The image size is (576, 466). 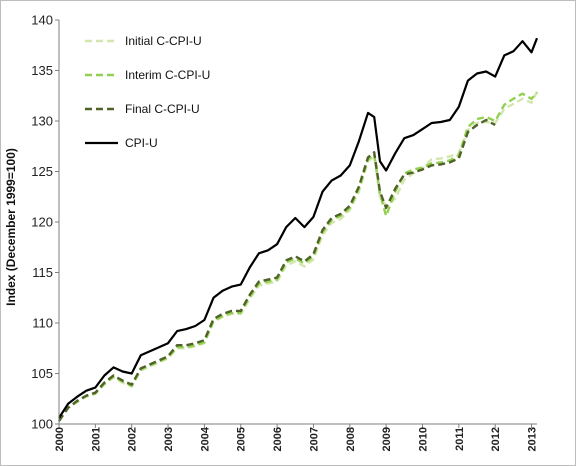 What do you see at coordinates (351, 439) in the screenshot?
I see `x-tick-label: 2008` at bounding box center [351, 439].